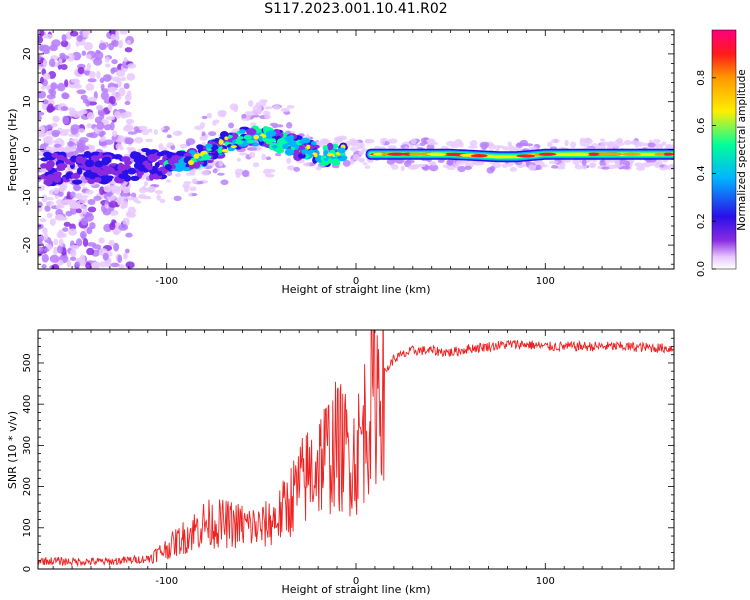 The width and height of the screenshot is (750, 600). I want to click on spectrogram-x-tick-label: 100, so click(545, 281).